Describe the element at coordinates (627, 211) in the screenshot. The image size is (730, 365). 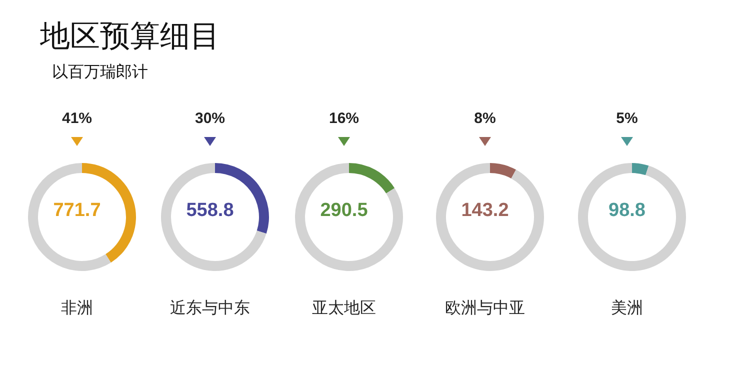
I see `text: 98.8` at that location.